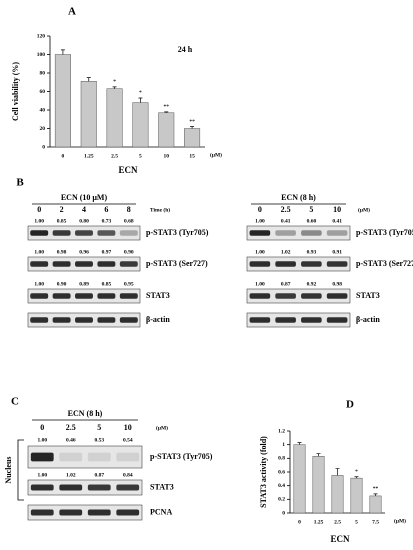 This screenshot has height=550, width=413. What do you see at coordinates (71, 440) in the screenshot?
I see `quantification: 0.46` at bounding box center [71, 440].